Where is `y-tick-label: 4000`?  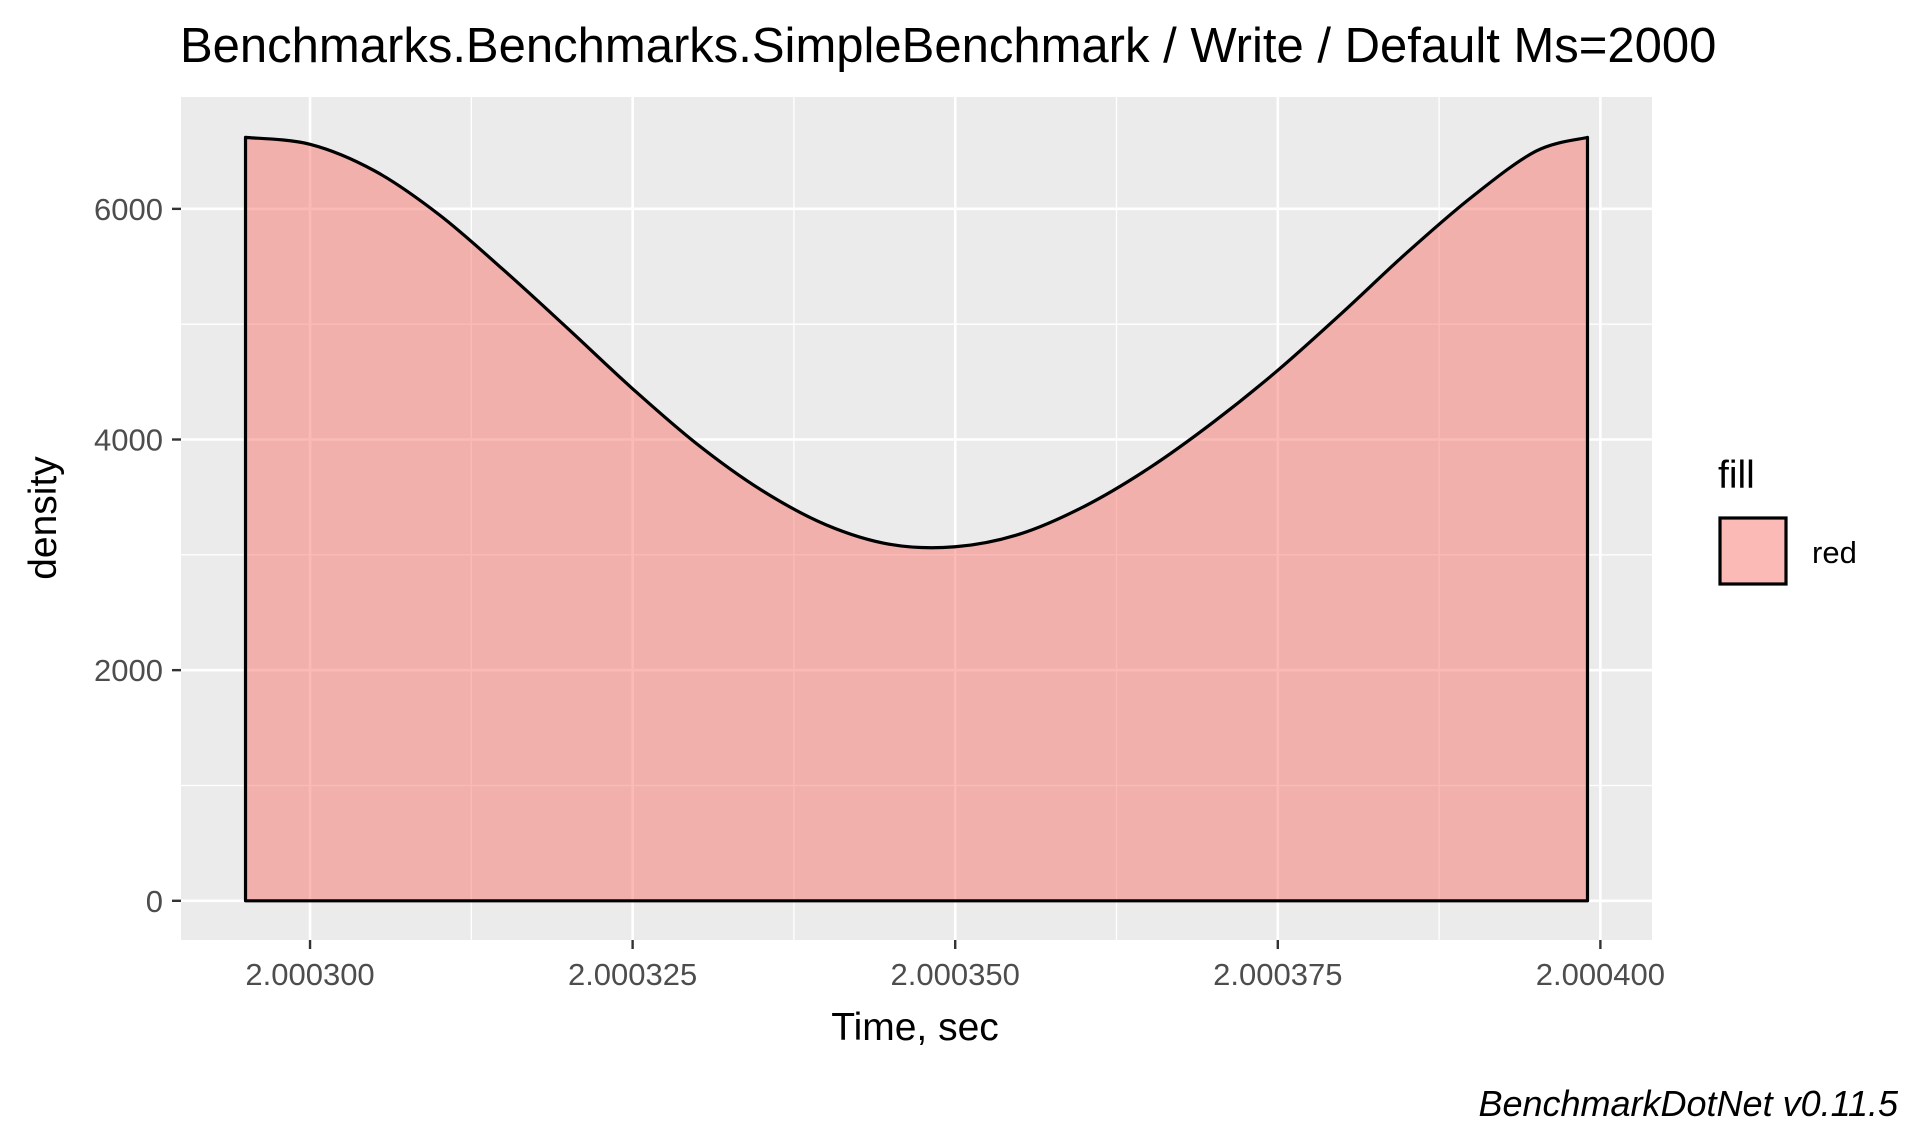
y-tick-label: 4000 is located at coordinates (128, 440).